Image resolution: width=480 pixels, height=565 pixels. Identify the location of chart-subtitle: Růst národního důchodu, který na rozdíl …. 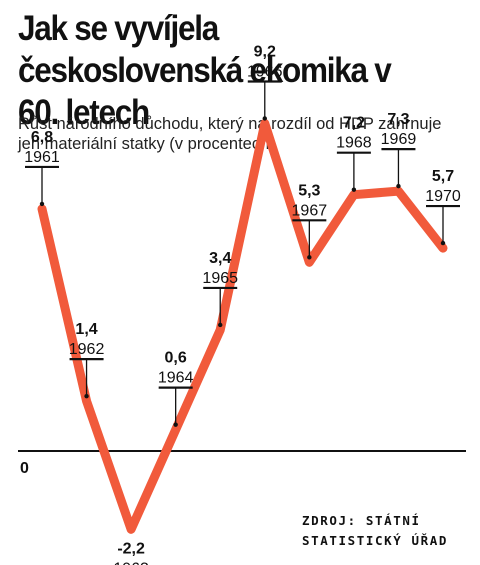
(230, 134).